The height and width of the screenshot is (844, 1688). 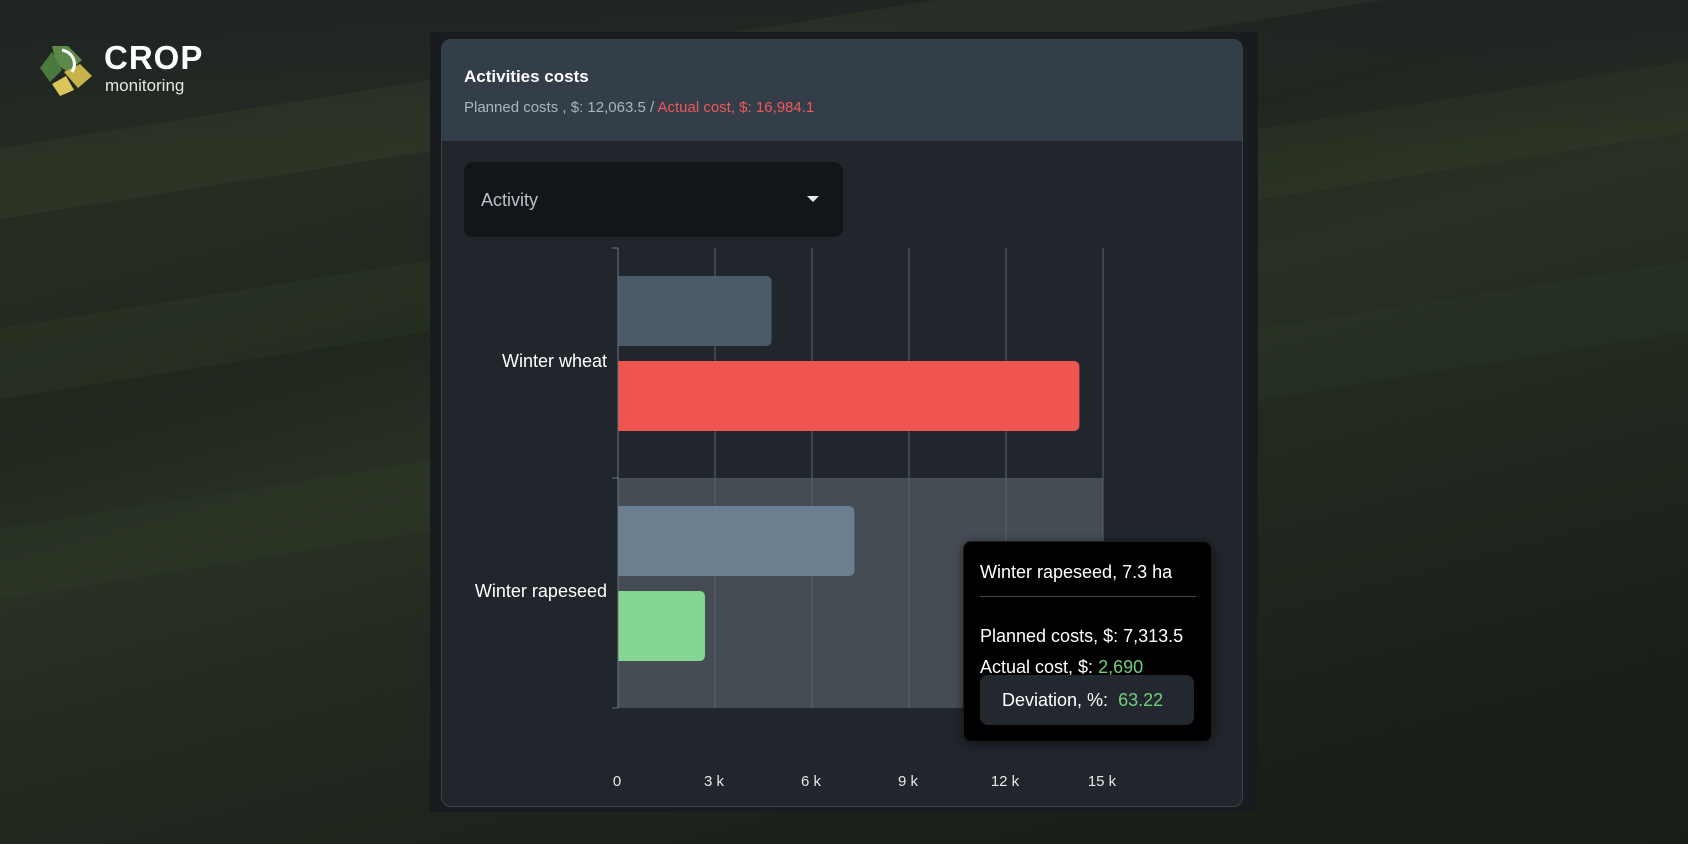 What do you see at coordinates (907, 781) in the screenshot?
I see `x-tick-label: 9 k` at bounding box center [907, 781].